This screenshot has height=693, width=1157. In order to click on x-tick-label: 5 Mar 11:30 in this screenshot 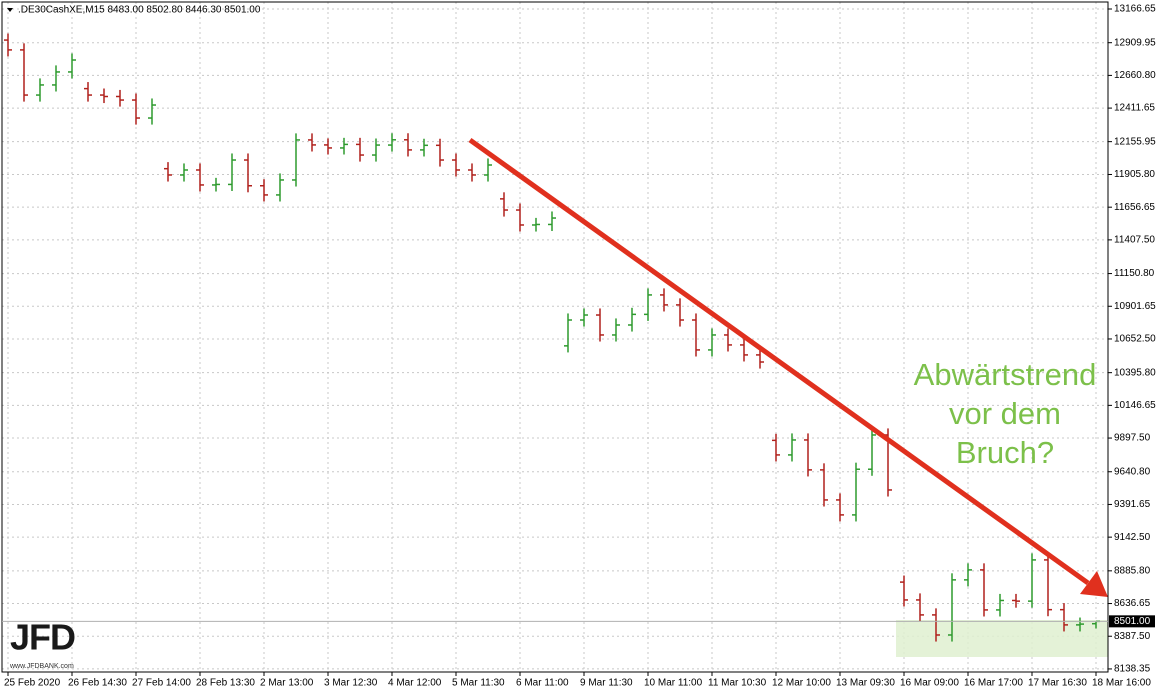, I will do `click(478, 683)`.